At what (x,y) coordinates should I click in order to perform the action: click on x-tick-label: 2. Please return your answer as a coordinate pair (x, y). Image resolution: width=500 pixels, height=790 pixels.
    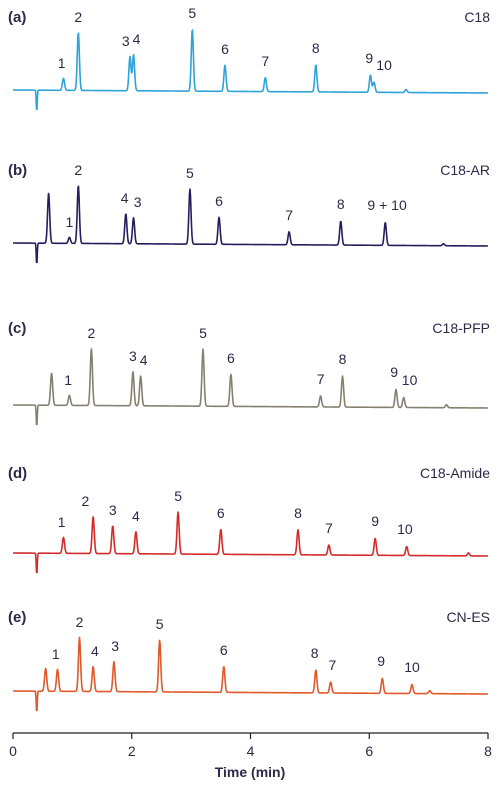
    Looking at the image, I should click on (132, 751).